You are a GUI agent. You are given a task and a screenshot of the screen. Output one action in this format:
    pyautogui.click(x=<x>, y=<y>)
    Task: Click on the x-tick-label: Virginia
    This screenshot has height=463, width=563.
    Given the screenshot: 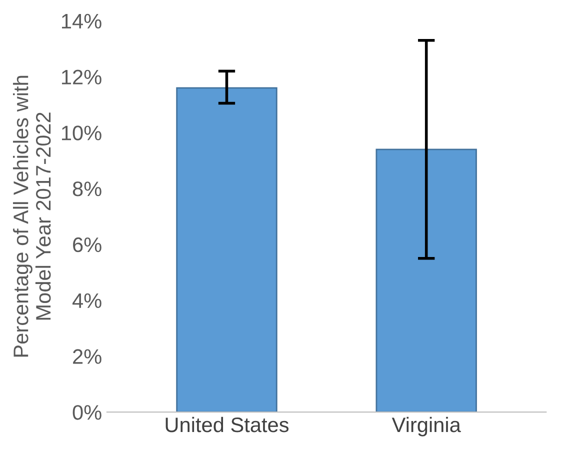 What is the action you would take?
    pyautogui.click(x=426, y=426)
    